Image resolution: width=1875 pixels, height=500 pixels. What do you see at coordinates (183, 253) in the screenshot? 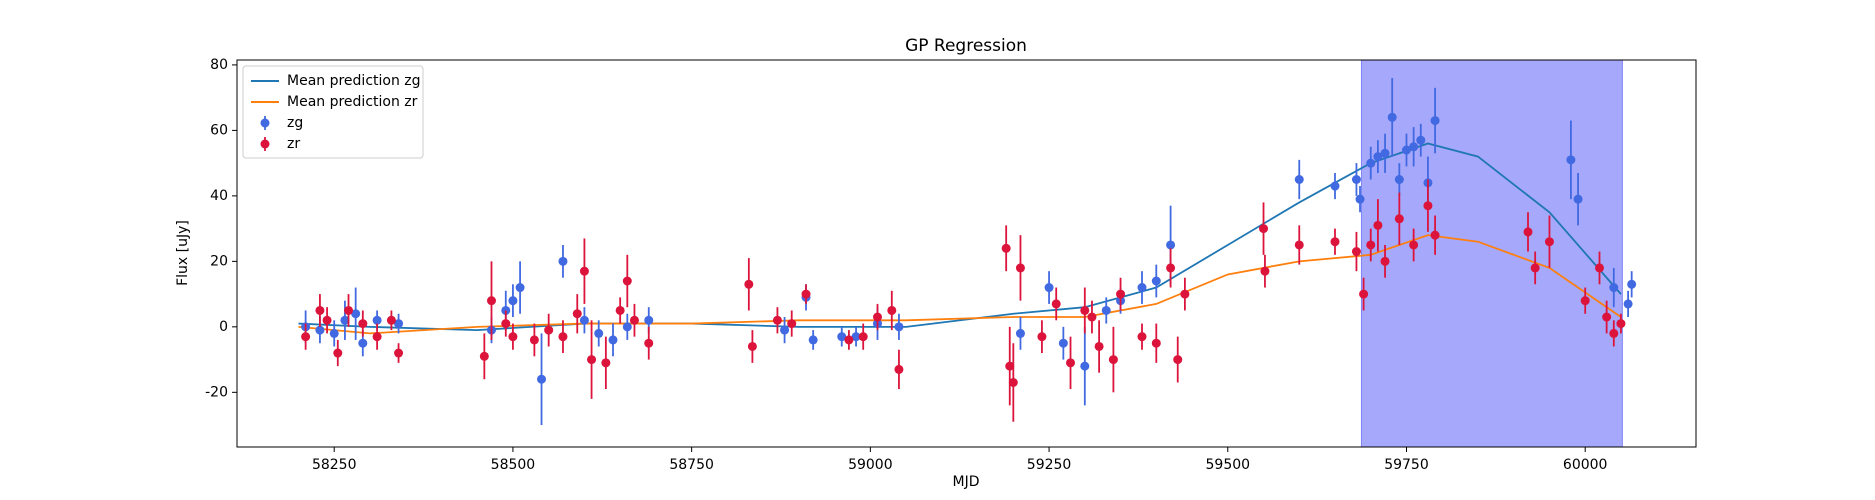
I see `y-axis-label: Flux [uJy]` at bounding box center [183, 253].